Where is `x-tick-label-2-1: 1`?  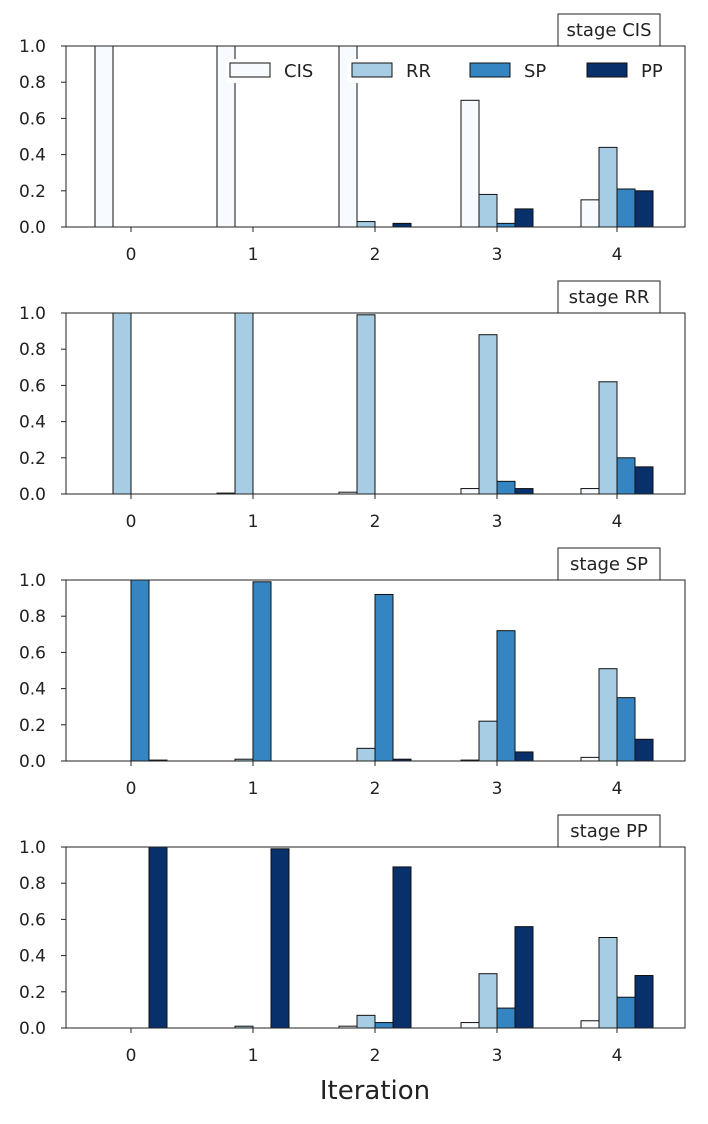 x-tick-label-2-1: 1 is located at coordinates (253, 789).